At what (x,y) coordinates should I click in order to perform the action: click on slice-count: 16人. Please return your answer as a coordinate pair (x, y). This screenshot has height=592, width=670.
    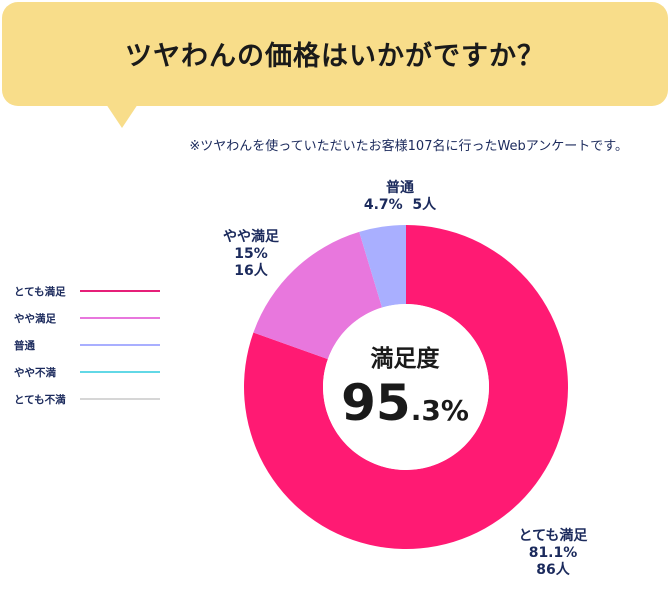
    Looking at the image, I should click on (251, 271).